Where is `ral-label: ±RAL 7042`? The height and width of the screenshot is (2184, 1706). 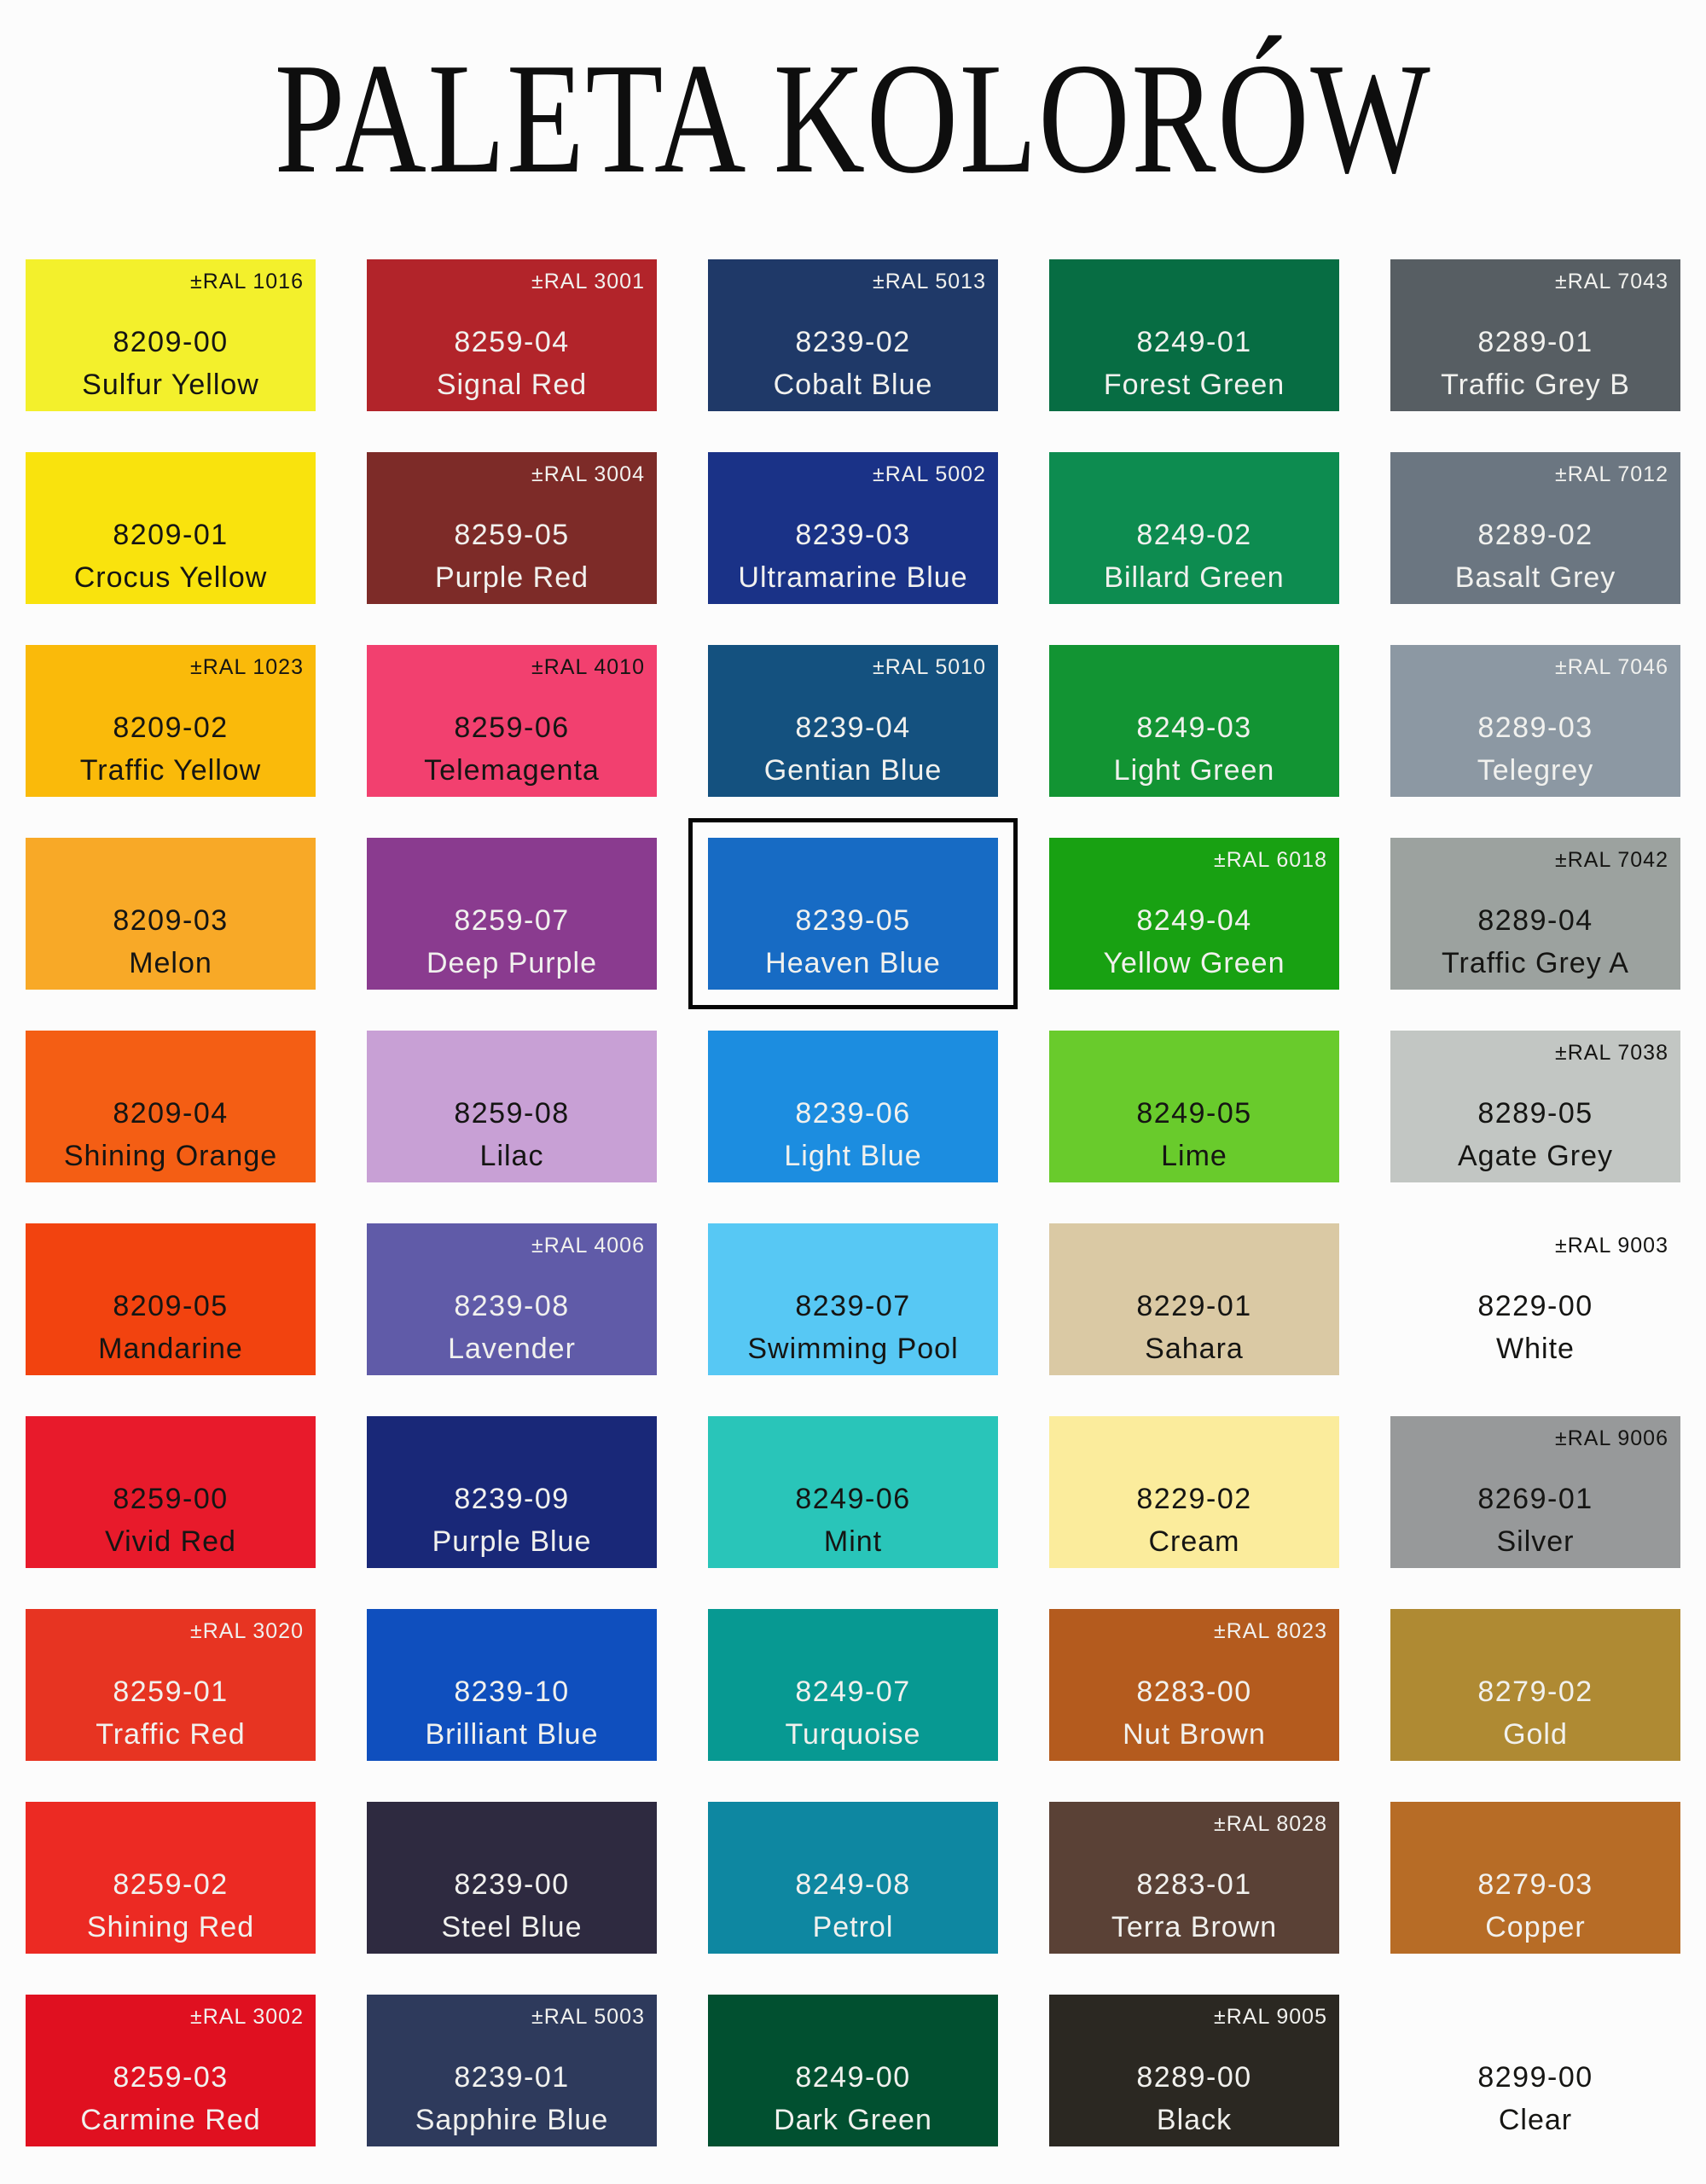 ral-label: ±RAL 7042 is located at coordinates (1611, 860).